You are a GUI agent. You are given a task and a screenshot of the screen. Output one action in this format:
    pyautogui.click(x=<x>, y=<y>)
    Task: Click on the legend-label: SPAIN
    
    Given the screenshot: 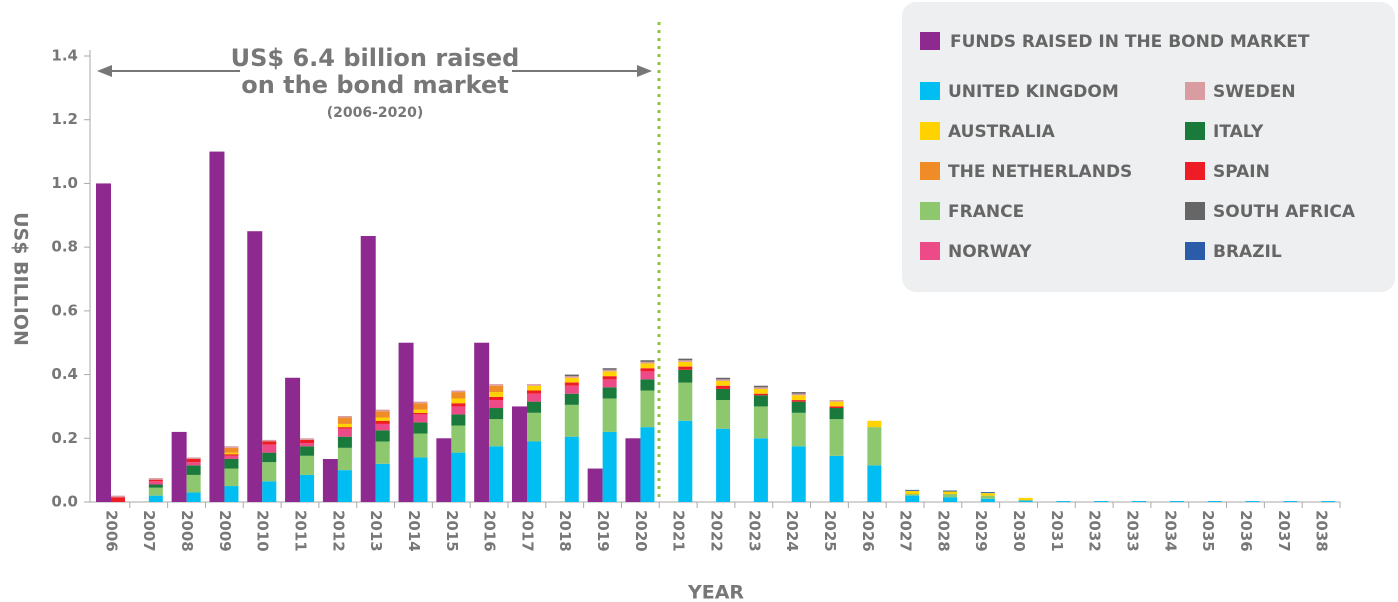 What is the action you would take?
    pyautogui.click(x=1241, y=172)
    